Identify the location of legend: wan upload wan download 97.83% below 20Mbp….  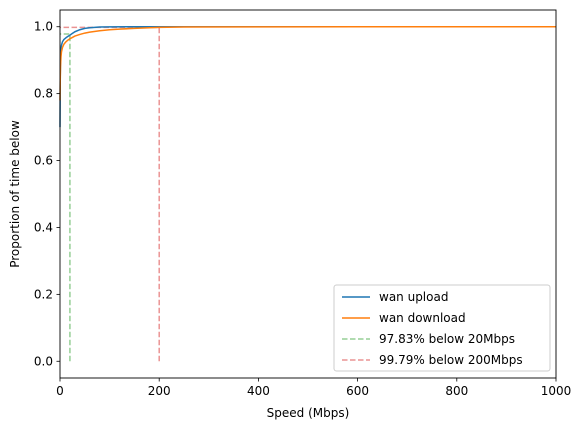
(442, 328).